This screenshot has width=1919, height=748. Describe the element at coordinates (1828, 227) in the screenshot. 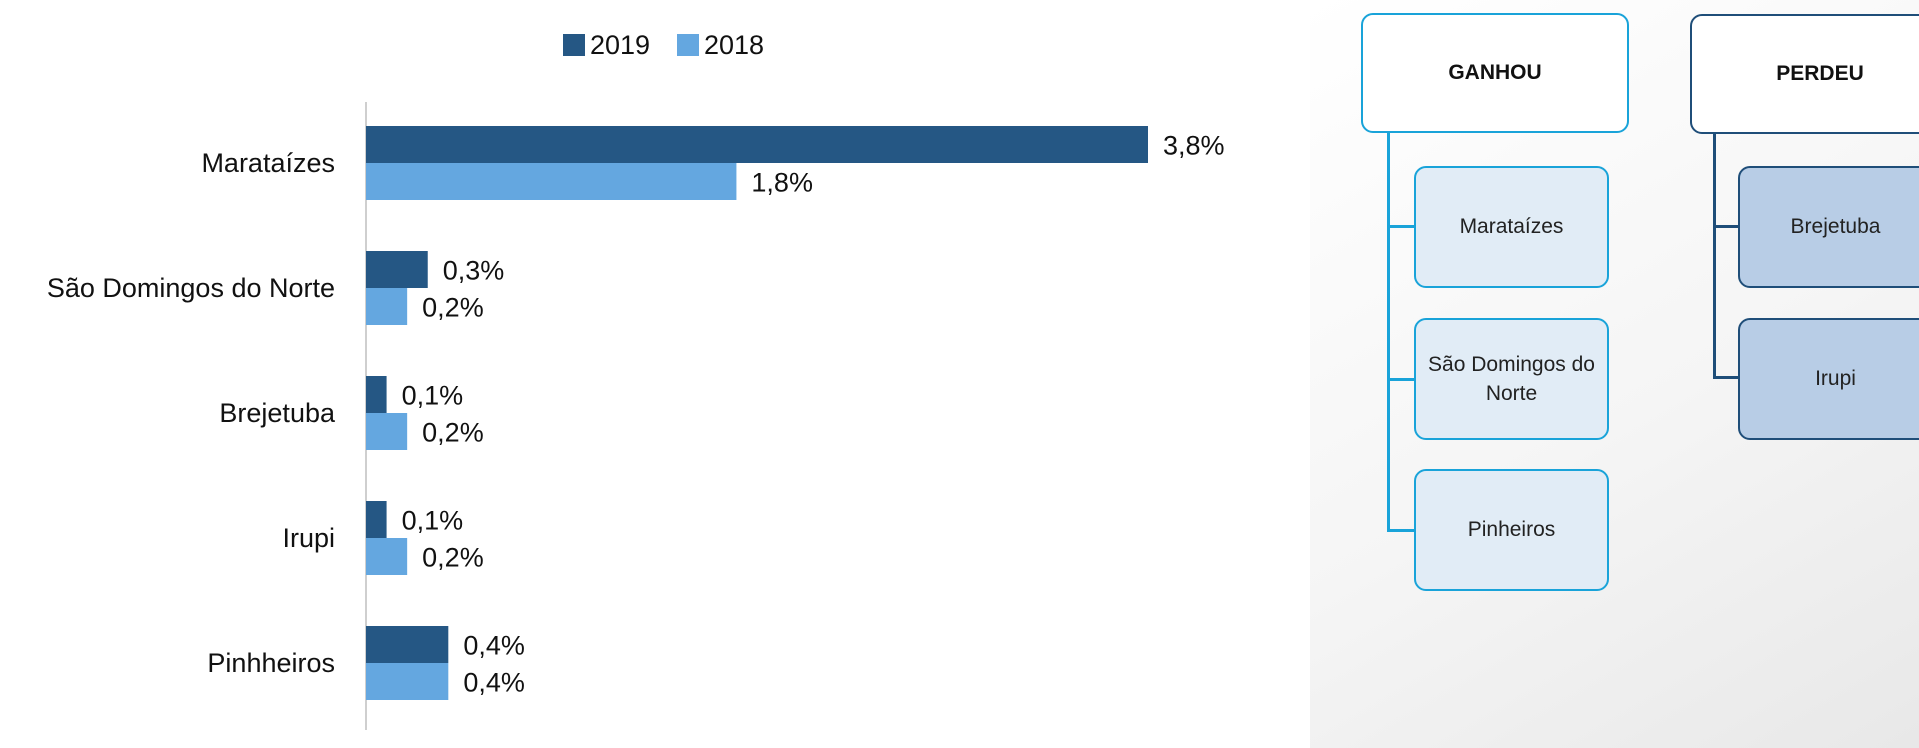

I see `perdeu-item-brejetuba: Brejetuba` at that location.